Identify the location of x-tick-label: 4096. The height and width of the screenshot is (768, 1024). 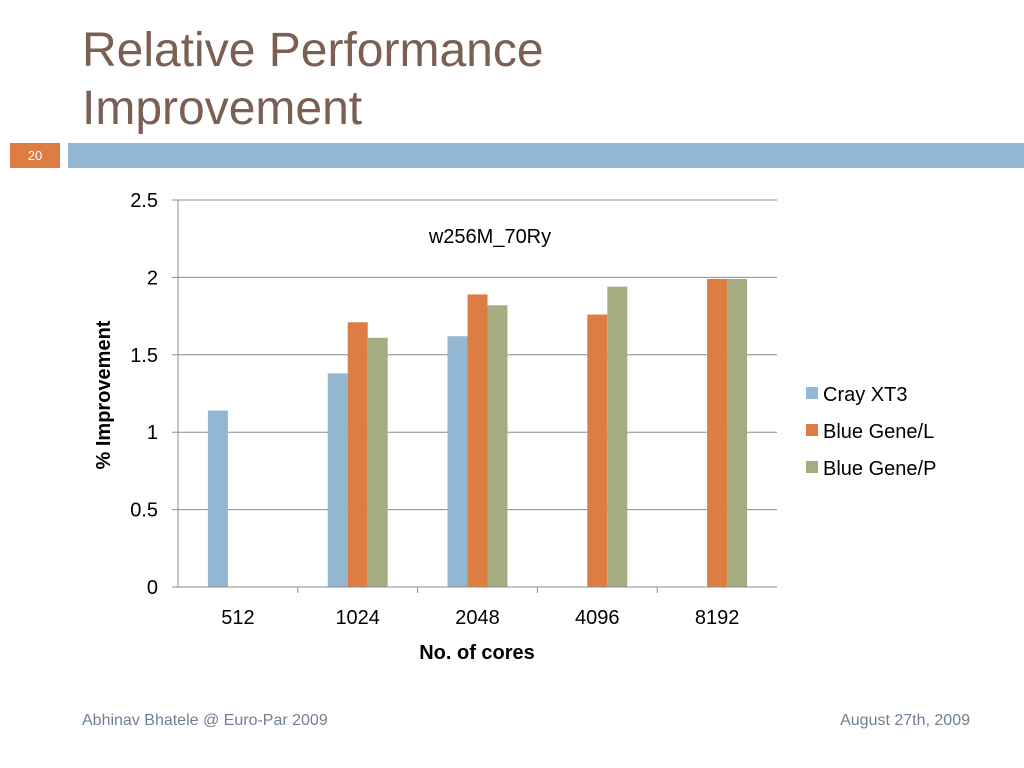
(597, 618).